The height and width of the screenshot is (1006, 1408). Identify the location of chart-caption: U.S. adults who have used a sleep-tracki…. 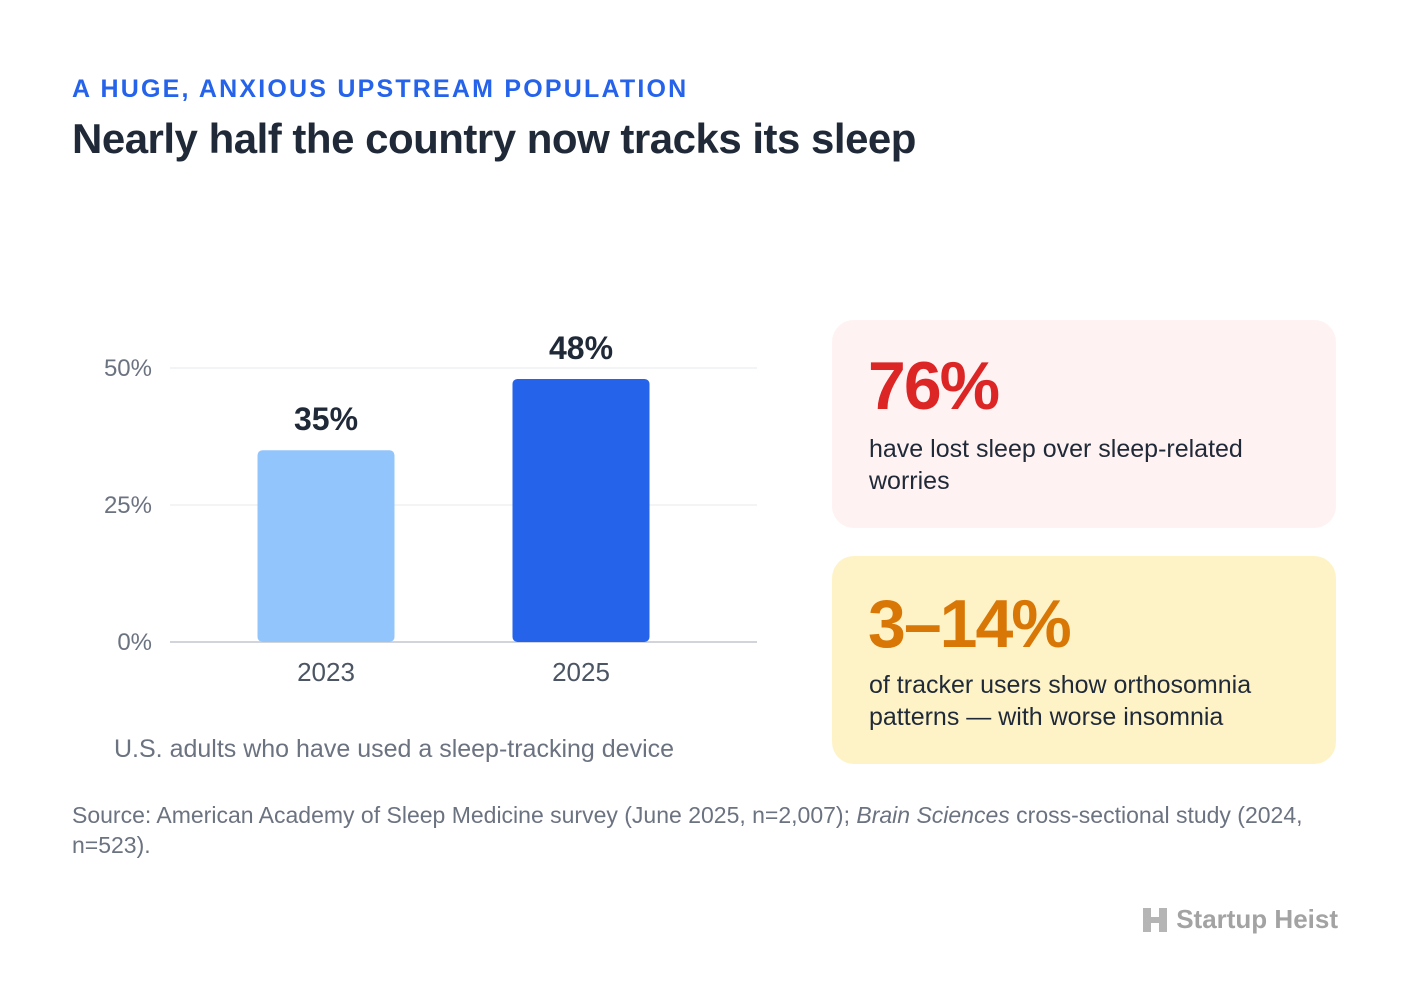
(394, 749).